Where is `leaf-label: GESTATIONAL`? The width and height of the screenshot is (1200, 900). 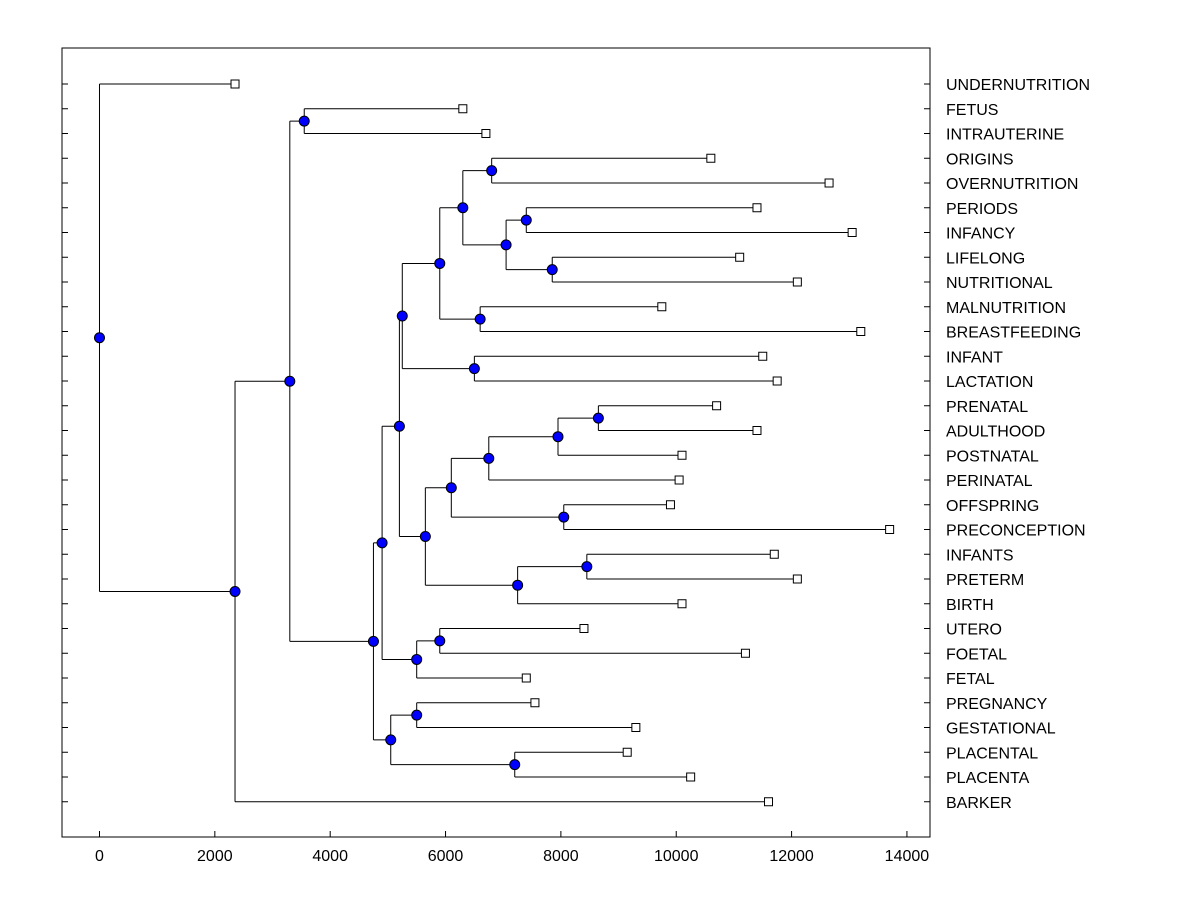
leaf-label: GESTATIONAL is located at coordinates (1001, 729).